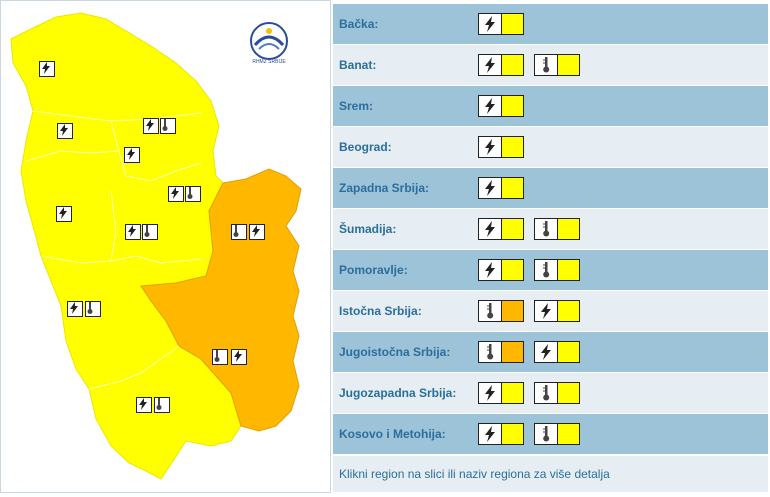 The image size is (770, 497). I want to click on region-name-link: Šumadija:, so click(368, 229).